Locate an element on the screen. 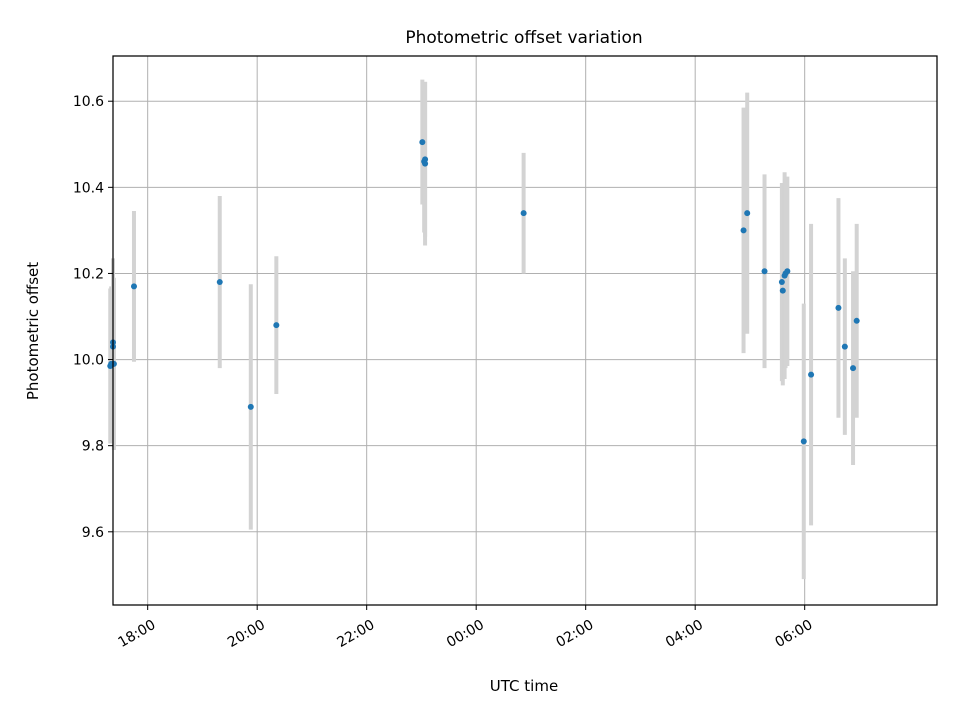  y-tick-label: 10.0 is located at coordinates (88, 361).